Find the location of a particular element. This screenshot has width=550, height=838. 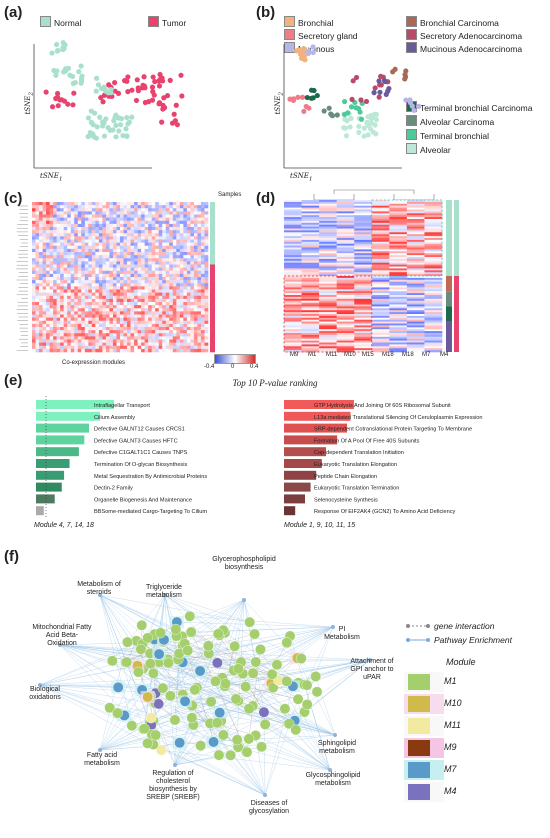

scatter-a-point is located at coordinates (58, 50).